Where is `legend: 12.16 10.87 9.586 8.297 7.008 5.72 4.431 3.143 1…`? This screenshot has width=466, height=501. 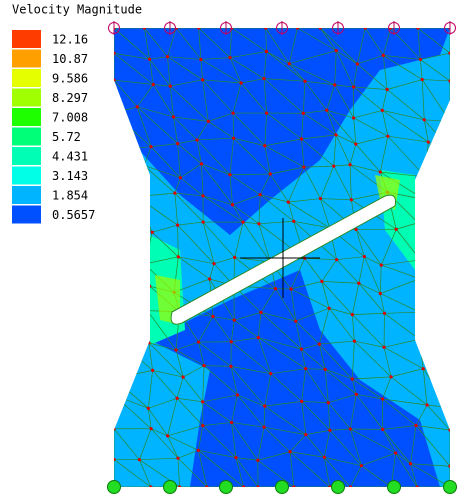
legend: 12.16 10.87 9.586 8.297 7.008 5.72 4.431 3.143 1… is located at coordinates (53, 127).